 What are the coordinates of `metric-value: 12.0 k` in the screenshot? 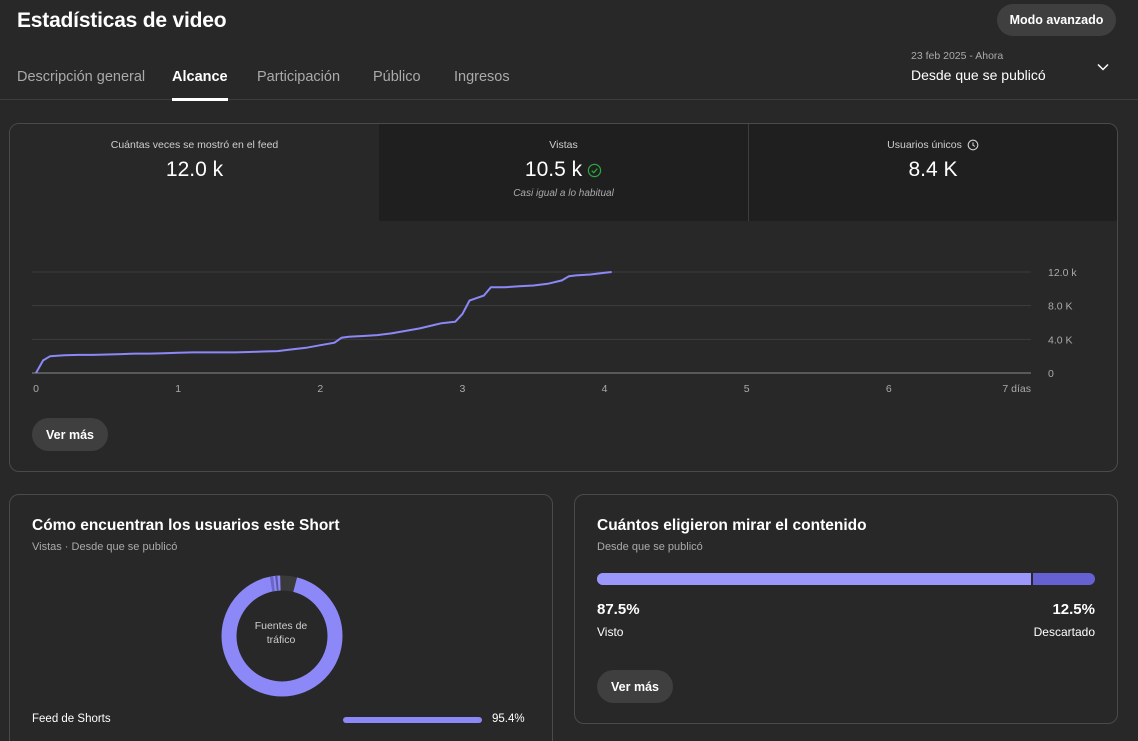 It's located at (194, 169).